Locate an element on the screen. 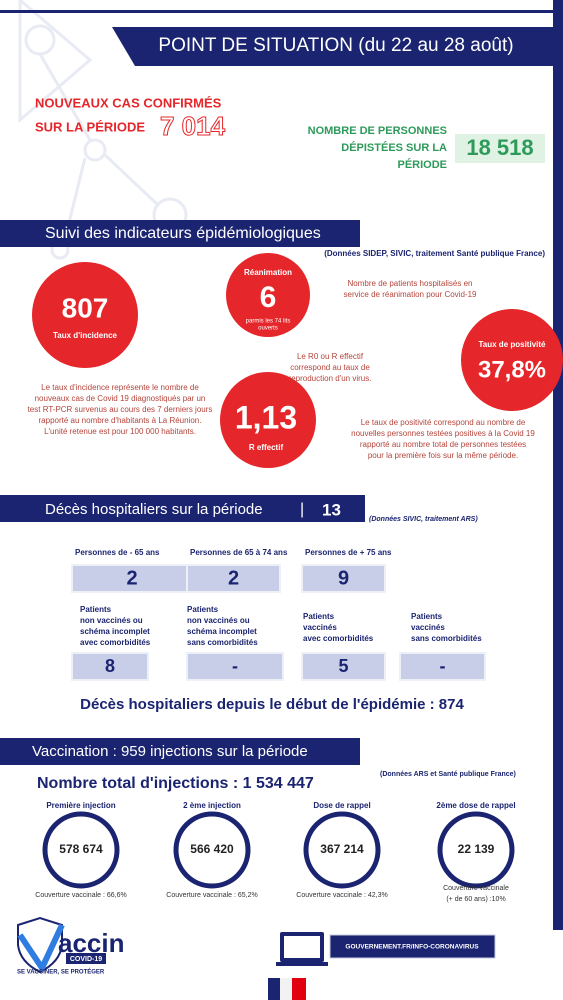  incidence-value: 807 is located at coordinates (85, 307).